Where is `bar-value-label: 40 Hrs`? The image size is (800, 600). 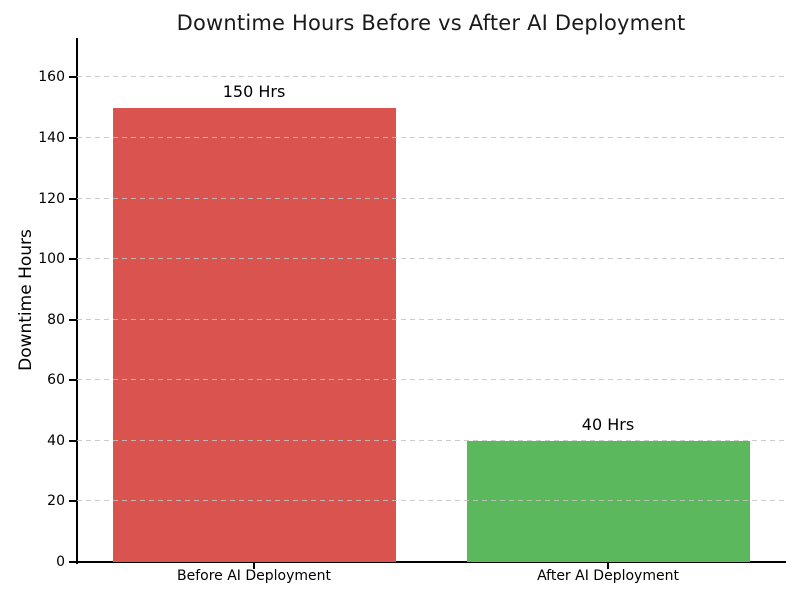 bar-value-label: 40 Hrs is located at coordinates (608, 424).